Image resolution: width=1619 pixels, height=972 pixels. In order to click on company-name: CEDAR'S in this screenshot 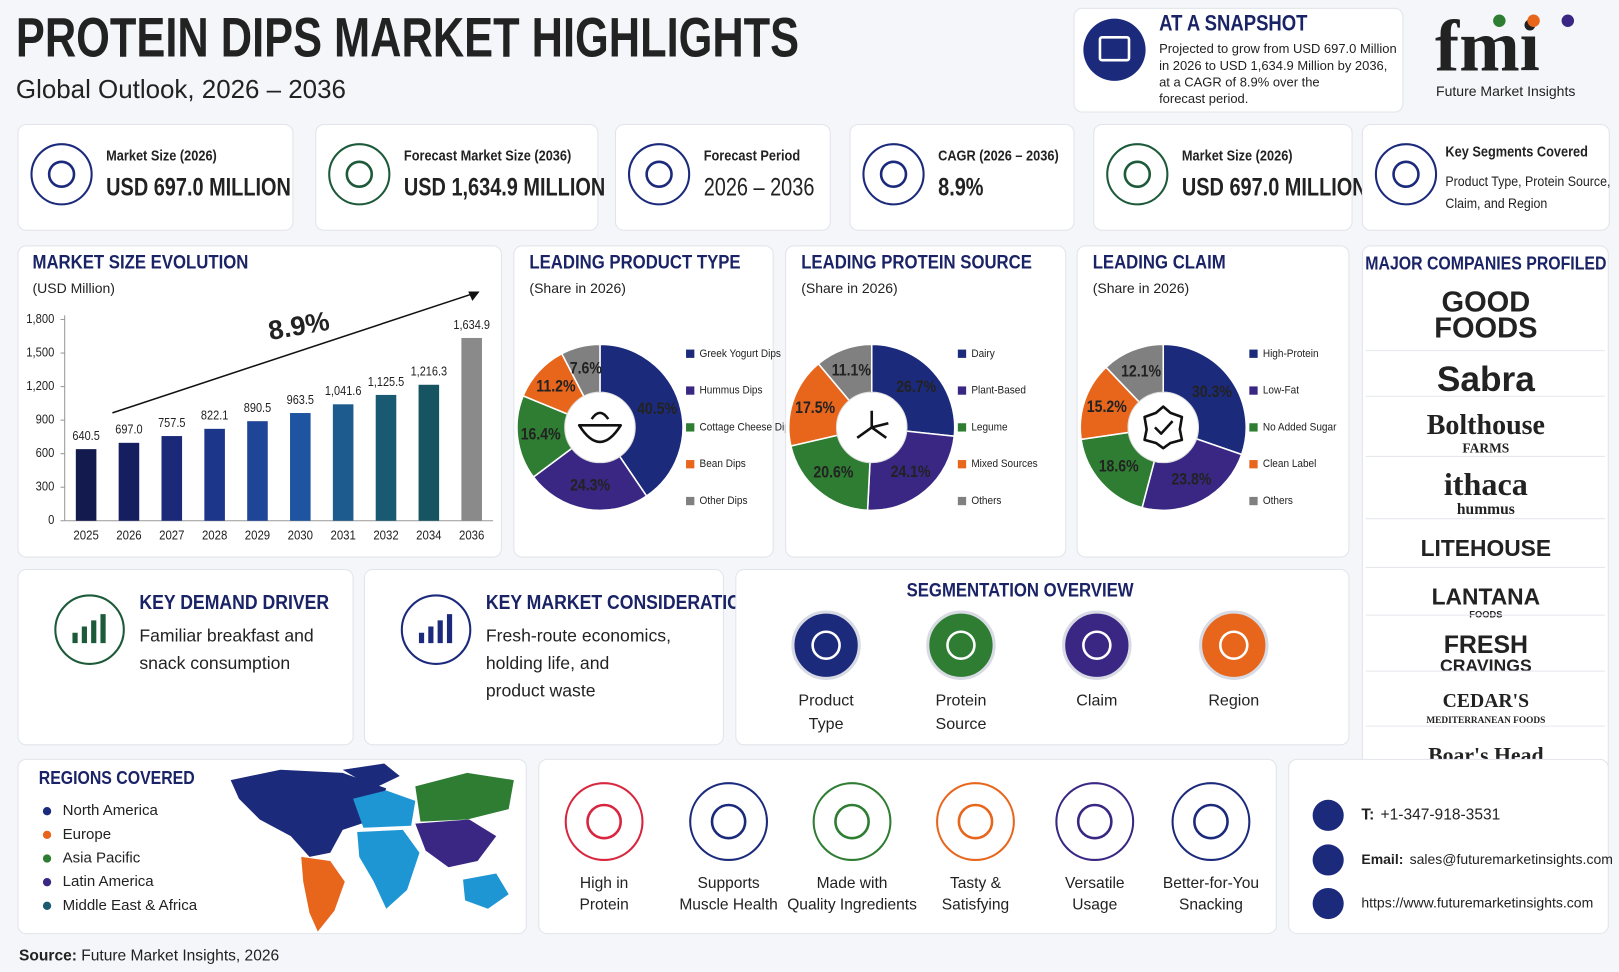, I will do `click(1486, 701)`.